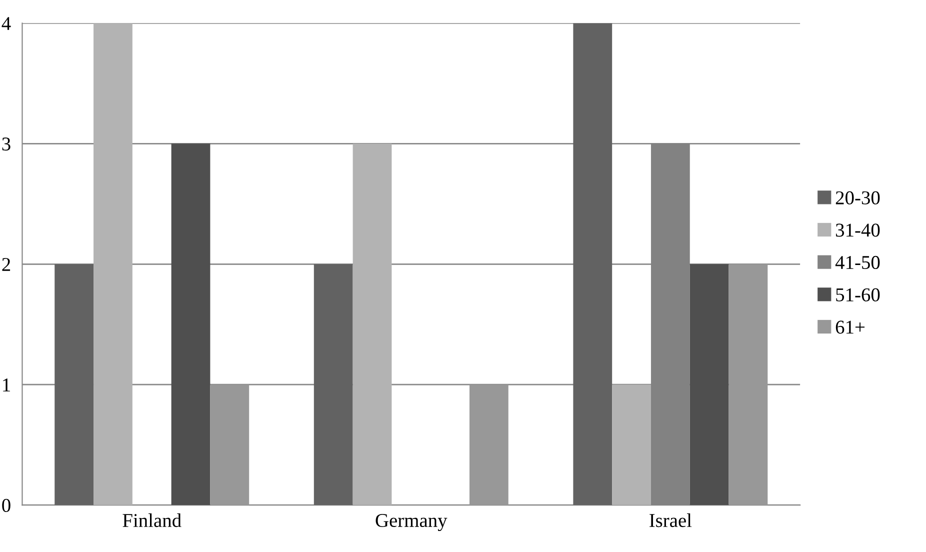 This screenshot has width=926, height=552. Describe the element at coordinates (6, 505) in the screenshot. I see `y-tick-label: 0` at that location.